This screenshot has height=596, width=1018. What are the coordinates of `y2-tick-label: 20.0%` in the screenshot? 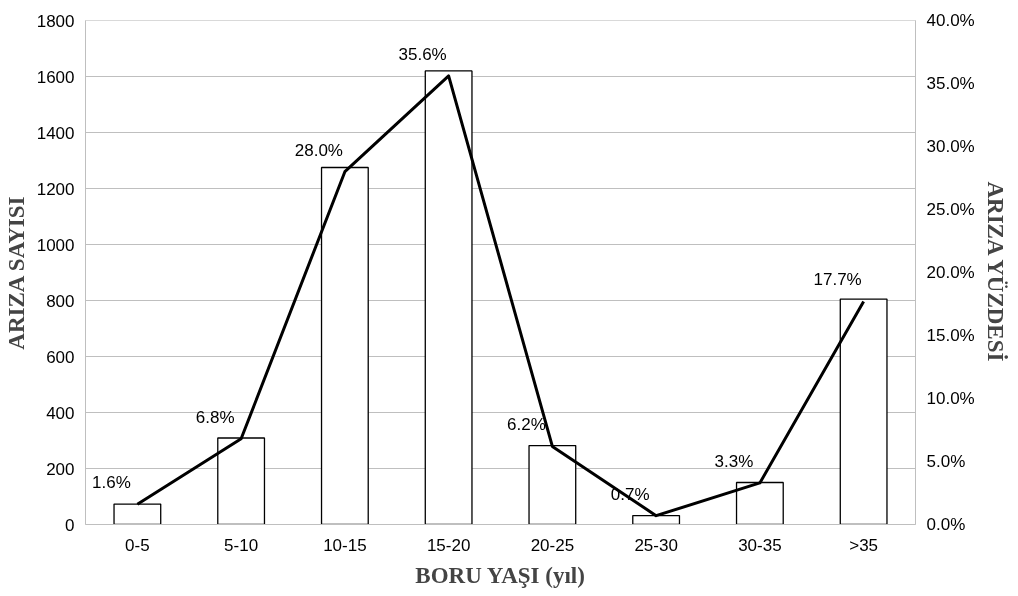 It's located at (950, 272).